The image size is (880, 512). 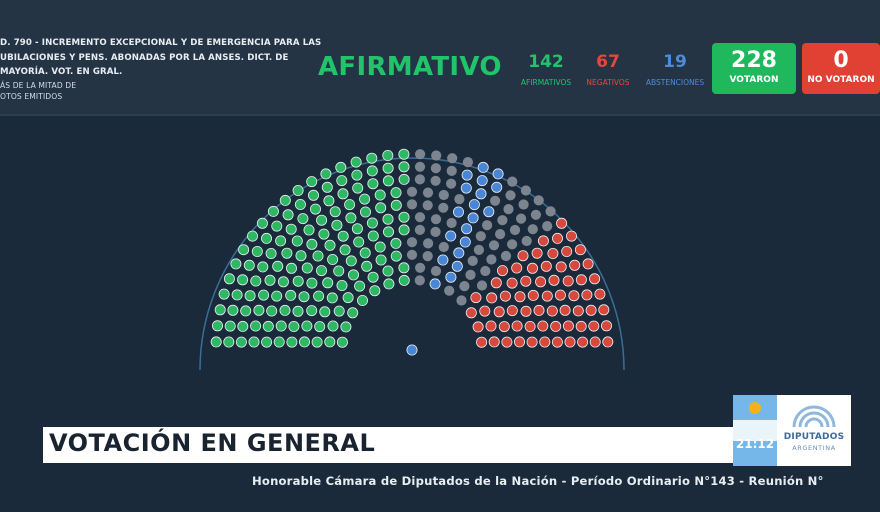 I want to click on argentina-flag-icon, so click(x=755, y=430).